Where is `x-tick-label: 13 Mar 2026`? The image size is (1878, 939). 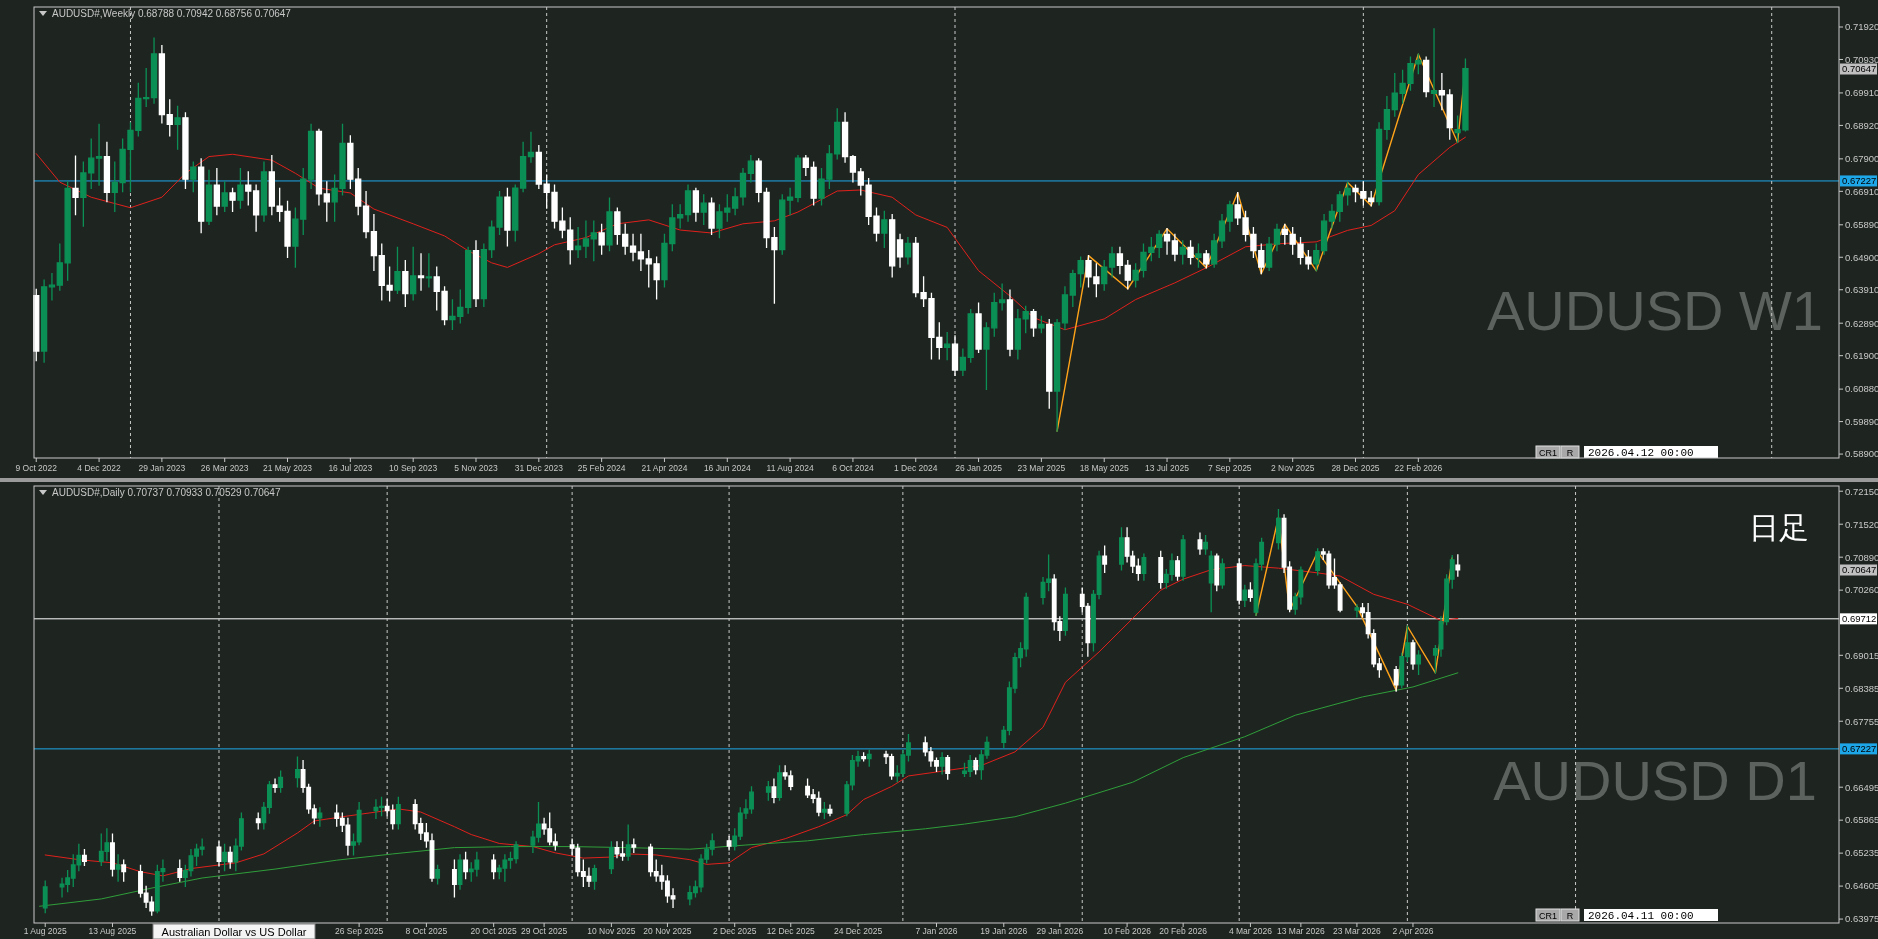 x-tick-label: 13 Mar 2026 is located at coordinates (1301, 931).